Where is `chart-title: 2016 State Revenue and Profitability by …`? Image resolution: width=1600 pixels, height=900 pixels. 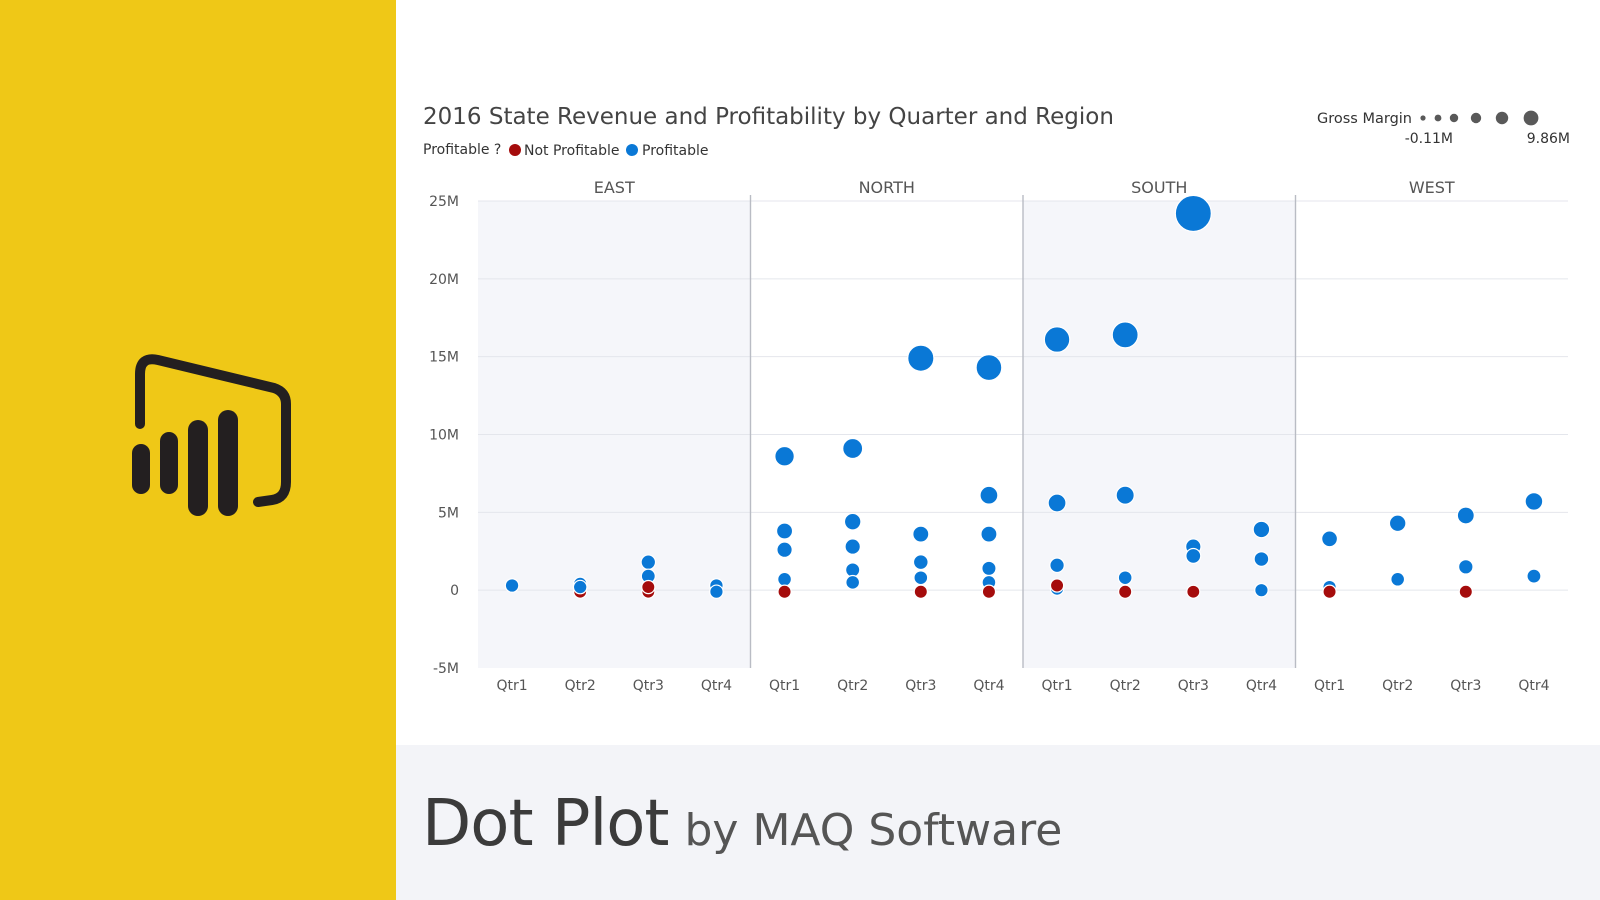
chart-title: 2016 State Revenue and Profitability by … is located at coordinates (768, 117).